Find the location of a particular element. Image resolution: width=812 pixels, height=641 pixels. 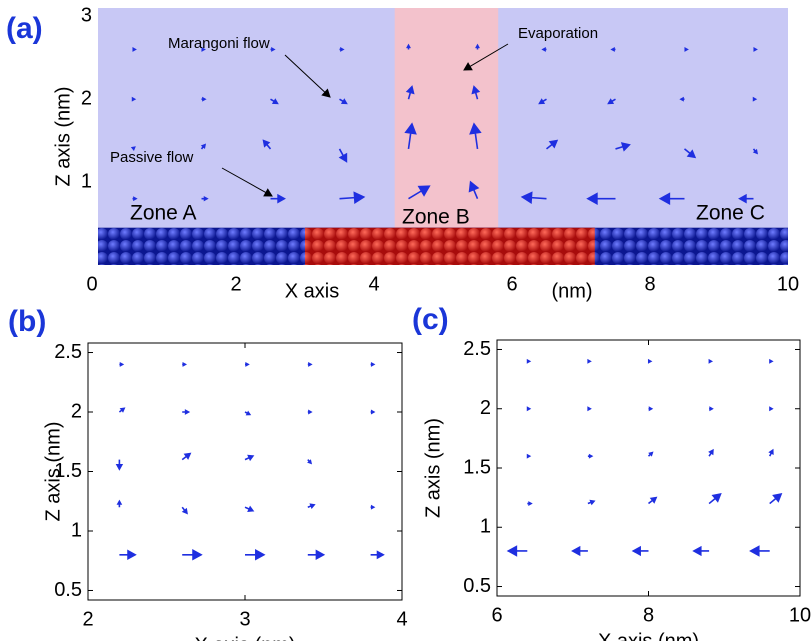

y-axis-label: Z axis (nm) is located at coordinates (433, 468).